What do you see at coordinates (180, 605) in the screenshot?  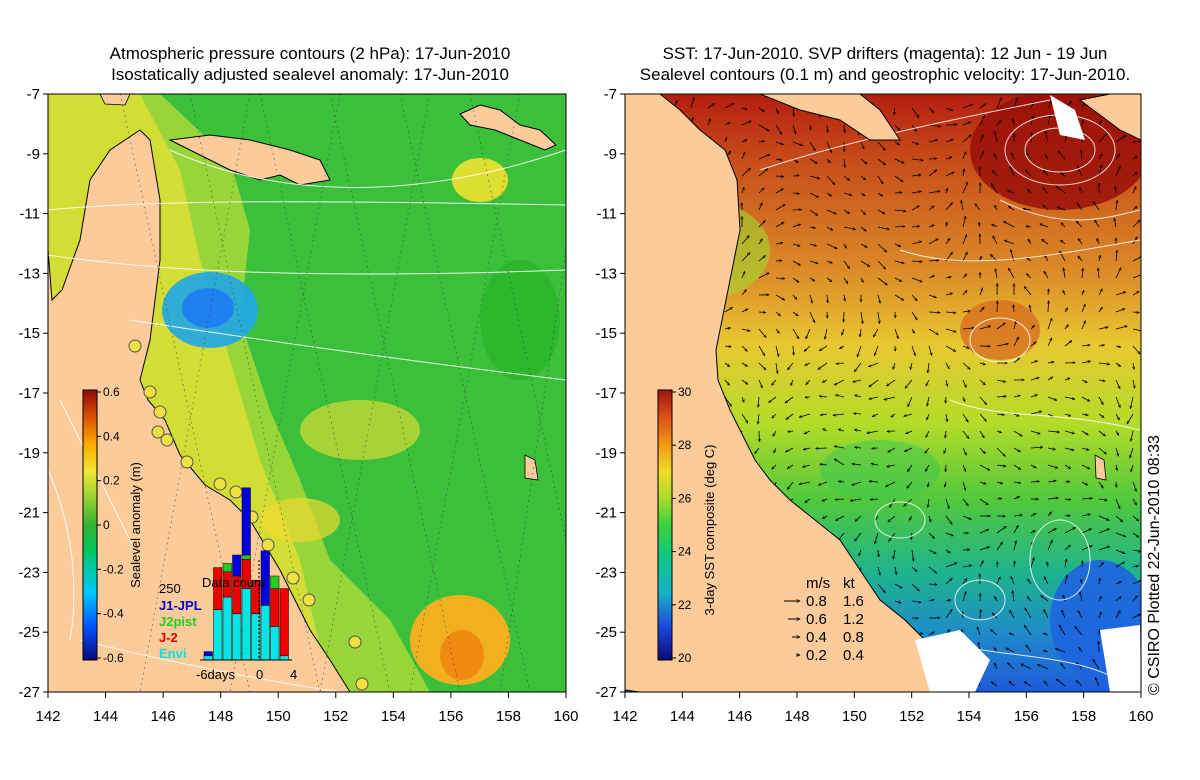 I see `inset-legend-label: J1-JPL` at bounding box center [180, 605].